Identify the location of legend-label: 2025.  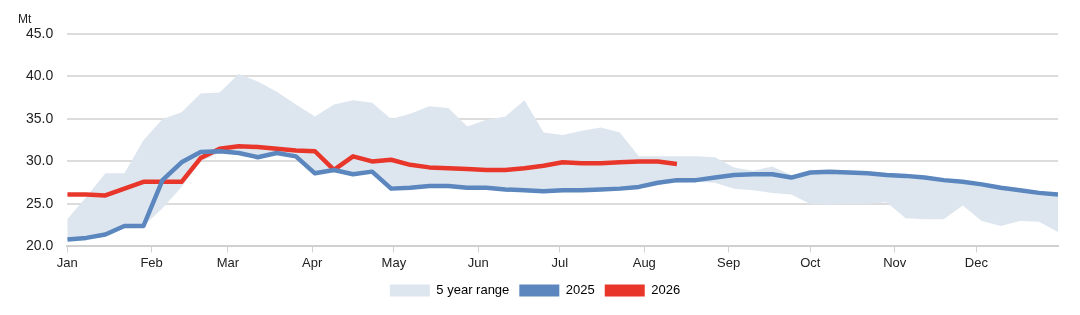
(580, 290).